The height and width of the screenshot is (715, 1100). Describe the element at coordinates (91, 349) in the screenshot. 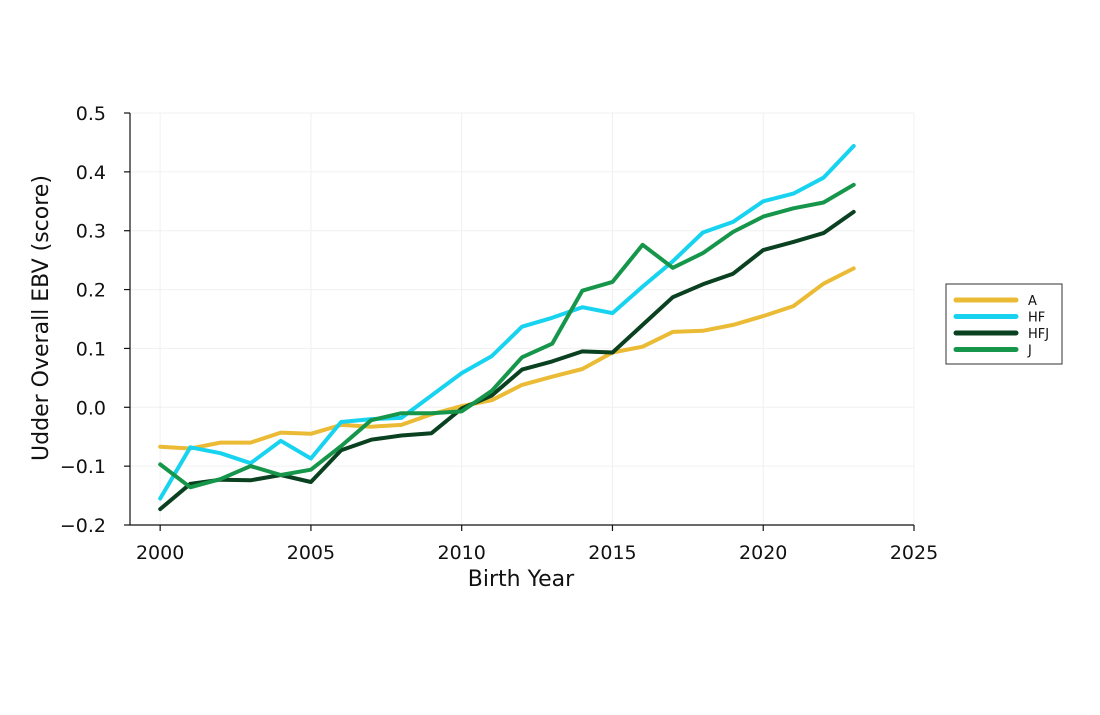

I see `y-tick-label: 0.1` at that location.